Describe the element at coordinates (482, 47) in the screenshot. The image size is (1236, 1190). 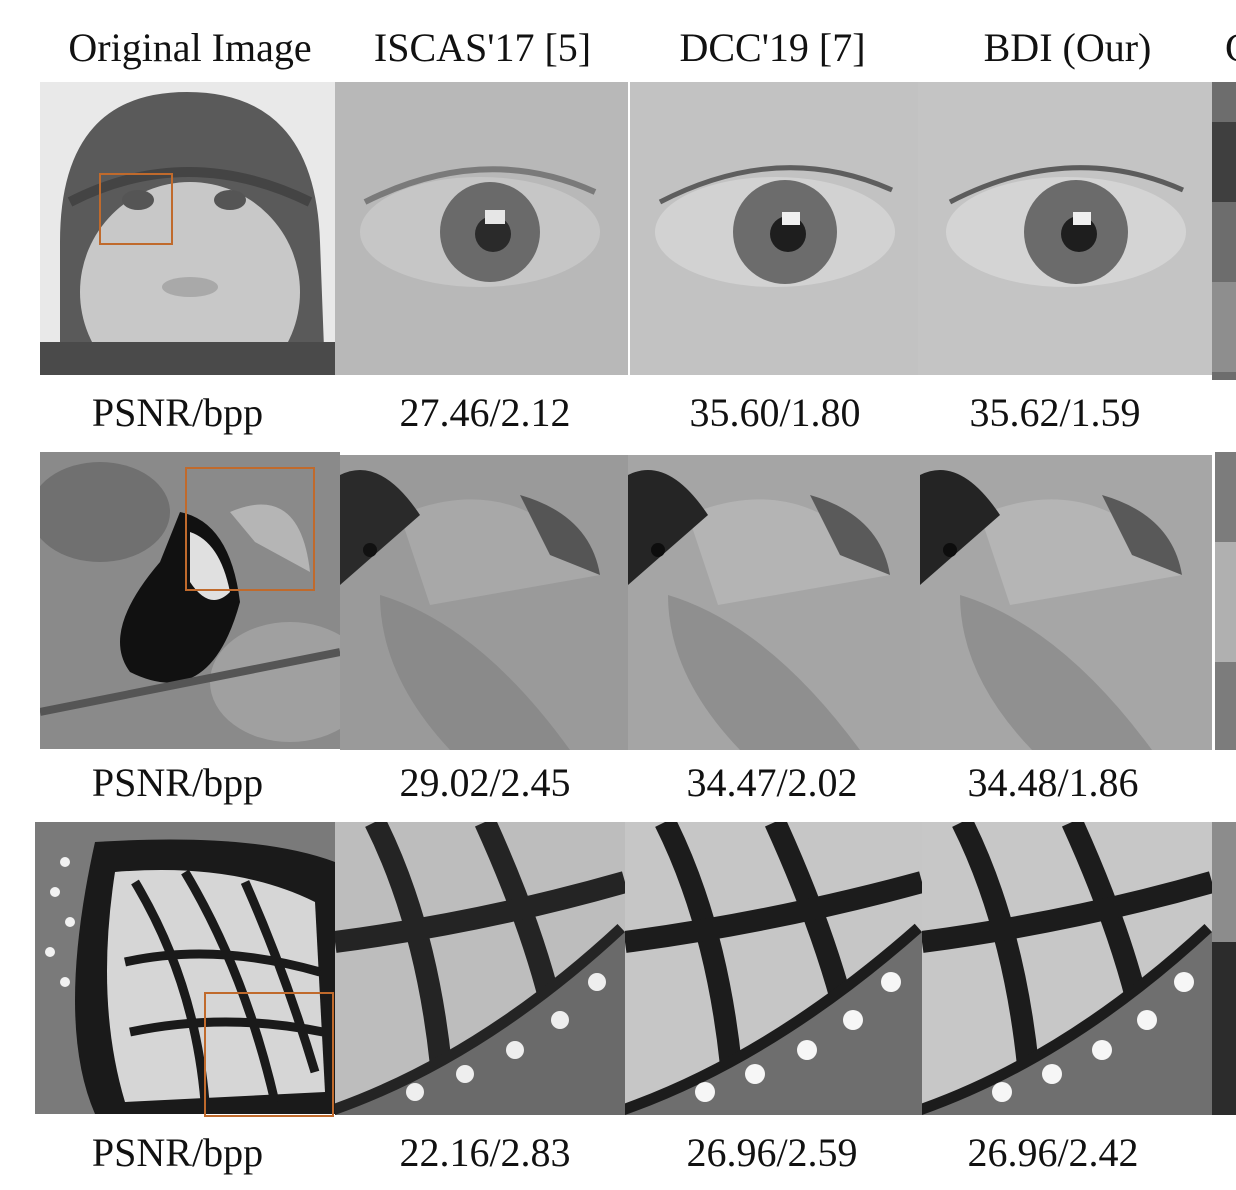
I see `column-header-iscas17: ISCAS'17 [5]` at that location.